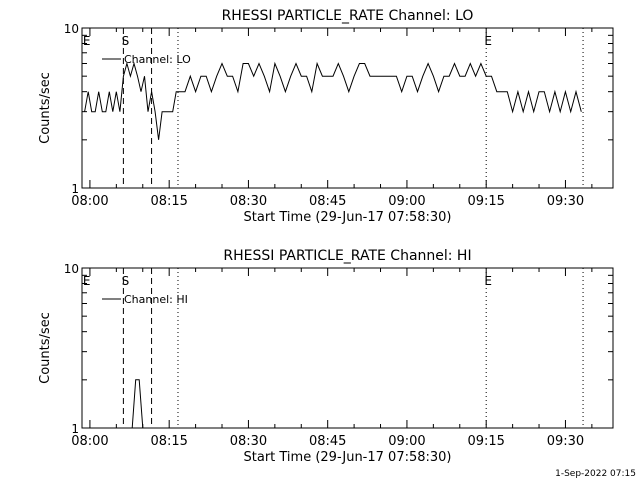 This screenshot has width=640, height=480. I want to click on chart-title: RHESSI PARTICLE_RATE Channel: LO, so click(348, 16).